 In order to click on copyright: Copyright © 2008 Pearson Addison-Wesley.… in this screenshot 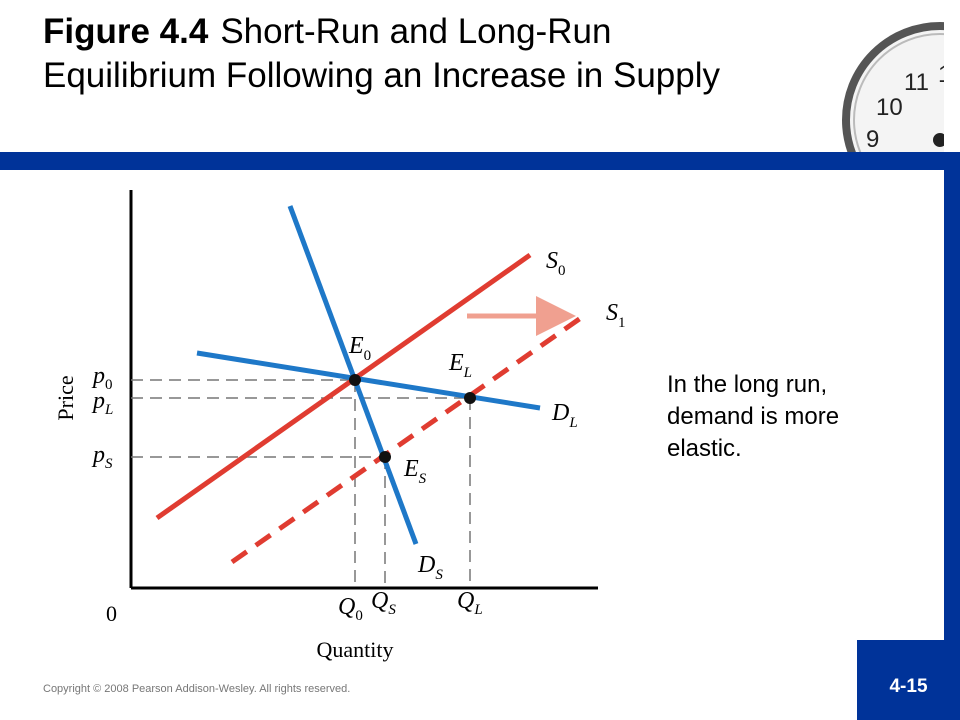, I will do `click(197, 689)`.